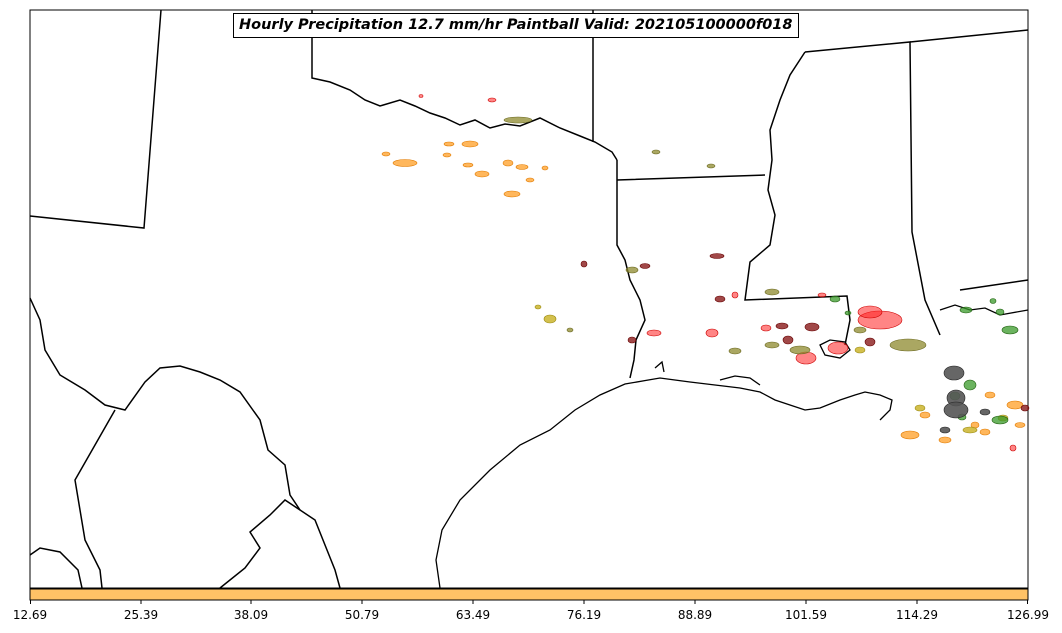 Image resolution: width=1062 pixels, height=633 pixels. I want to click on mississippi-alabama-border, so click(872, 188).